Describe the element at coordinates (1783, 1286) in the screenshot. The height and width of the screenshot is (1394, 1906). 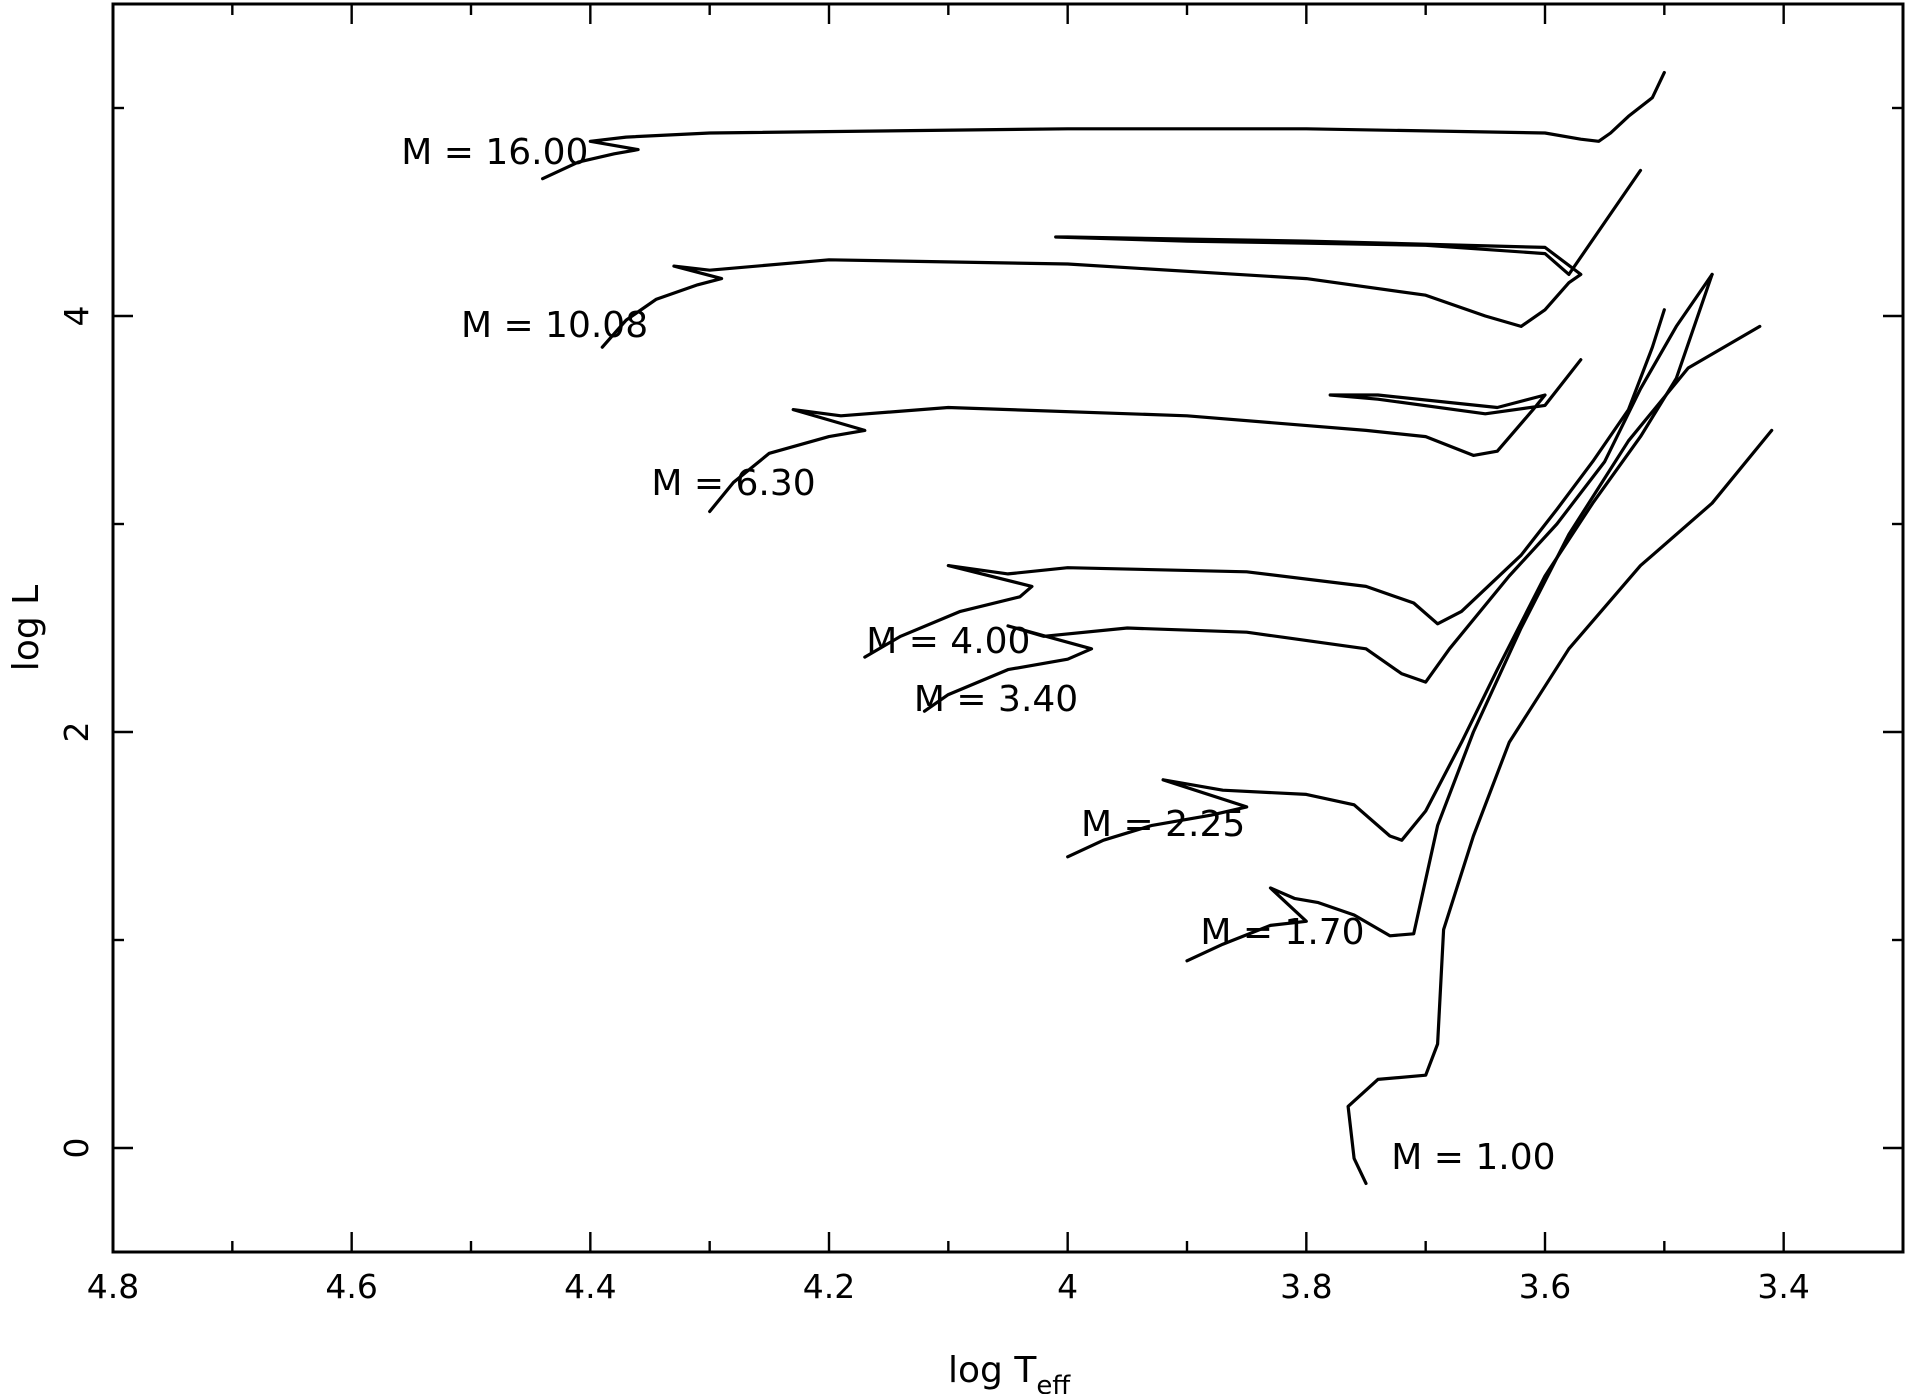
I see `x-tick-label: 3.4` at that location.